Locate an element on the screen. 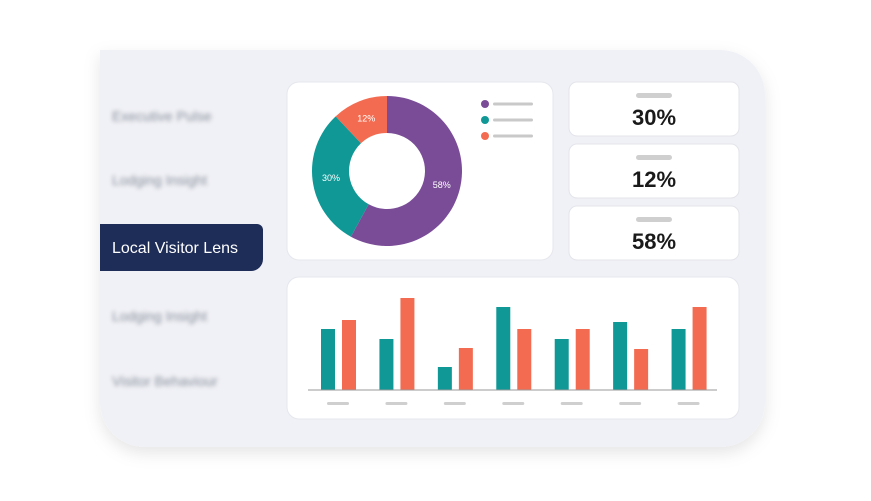 This screenshot has height=501, width=871. active-tab is located at coordinates (181, 247).